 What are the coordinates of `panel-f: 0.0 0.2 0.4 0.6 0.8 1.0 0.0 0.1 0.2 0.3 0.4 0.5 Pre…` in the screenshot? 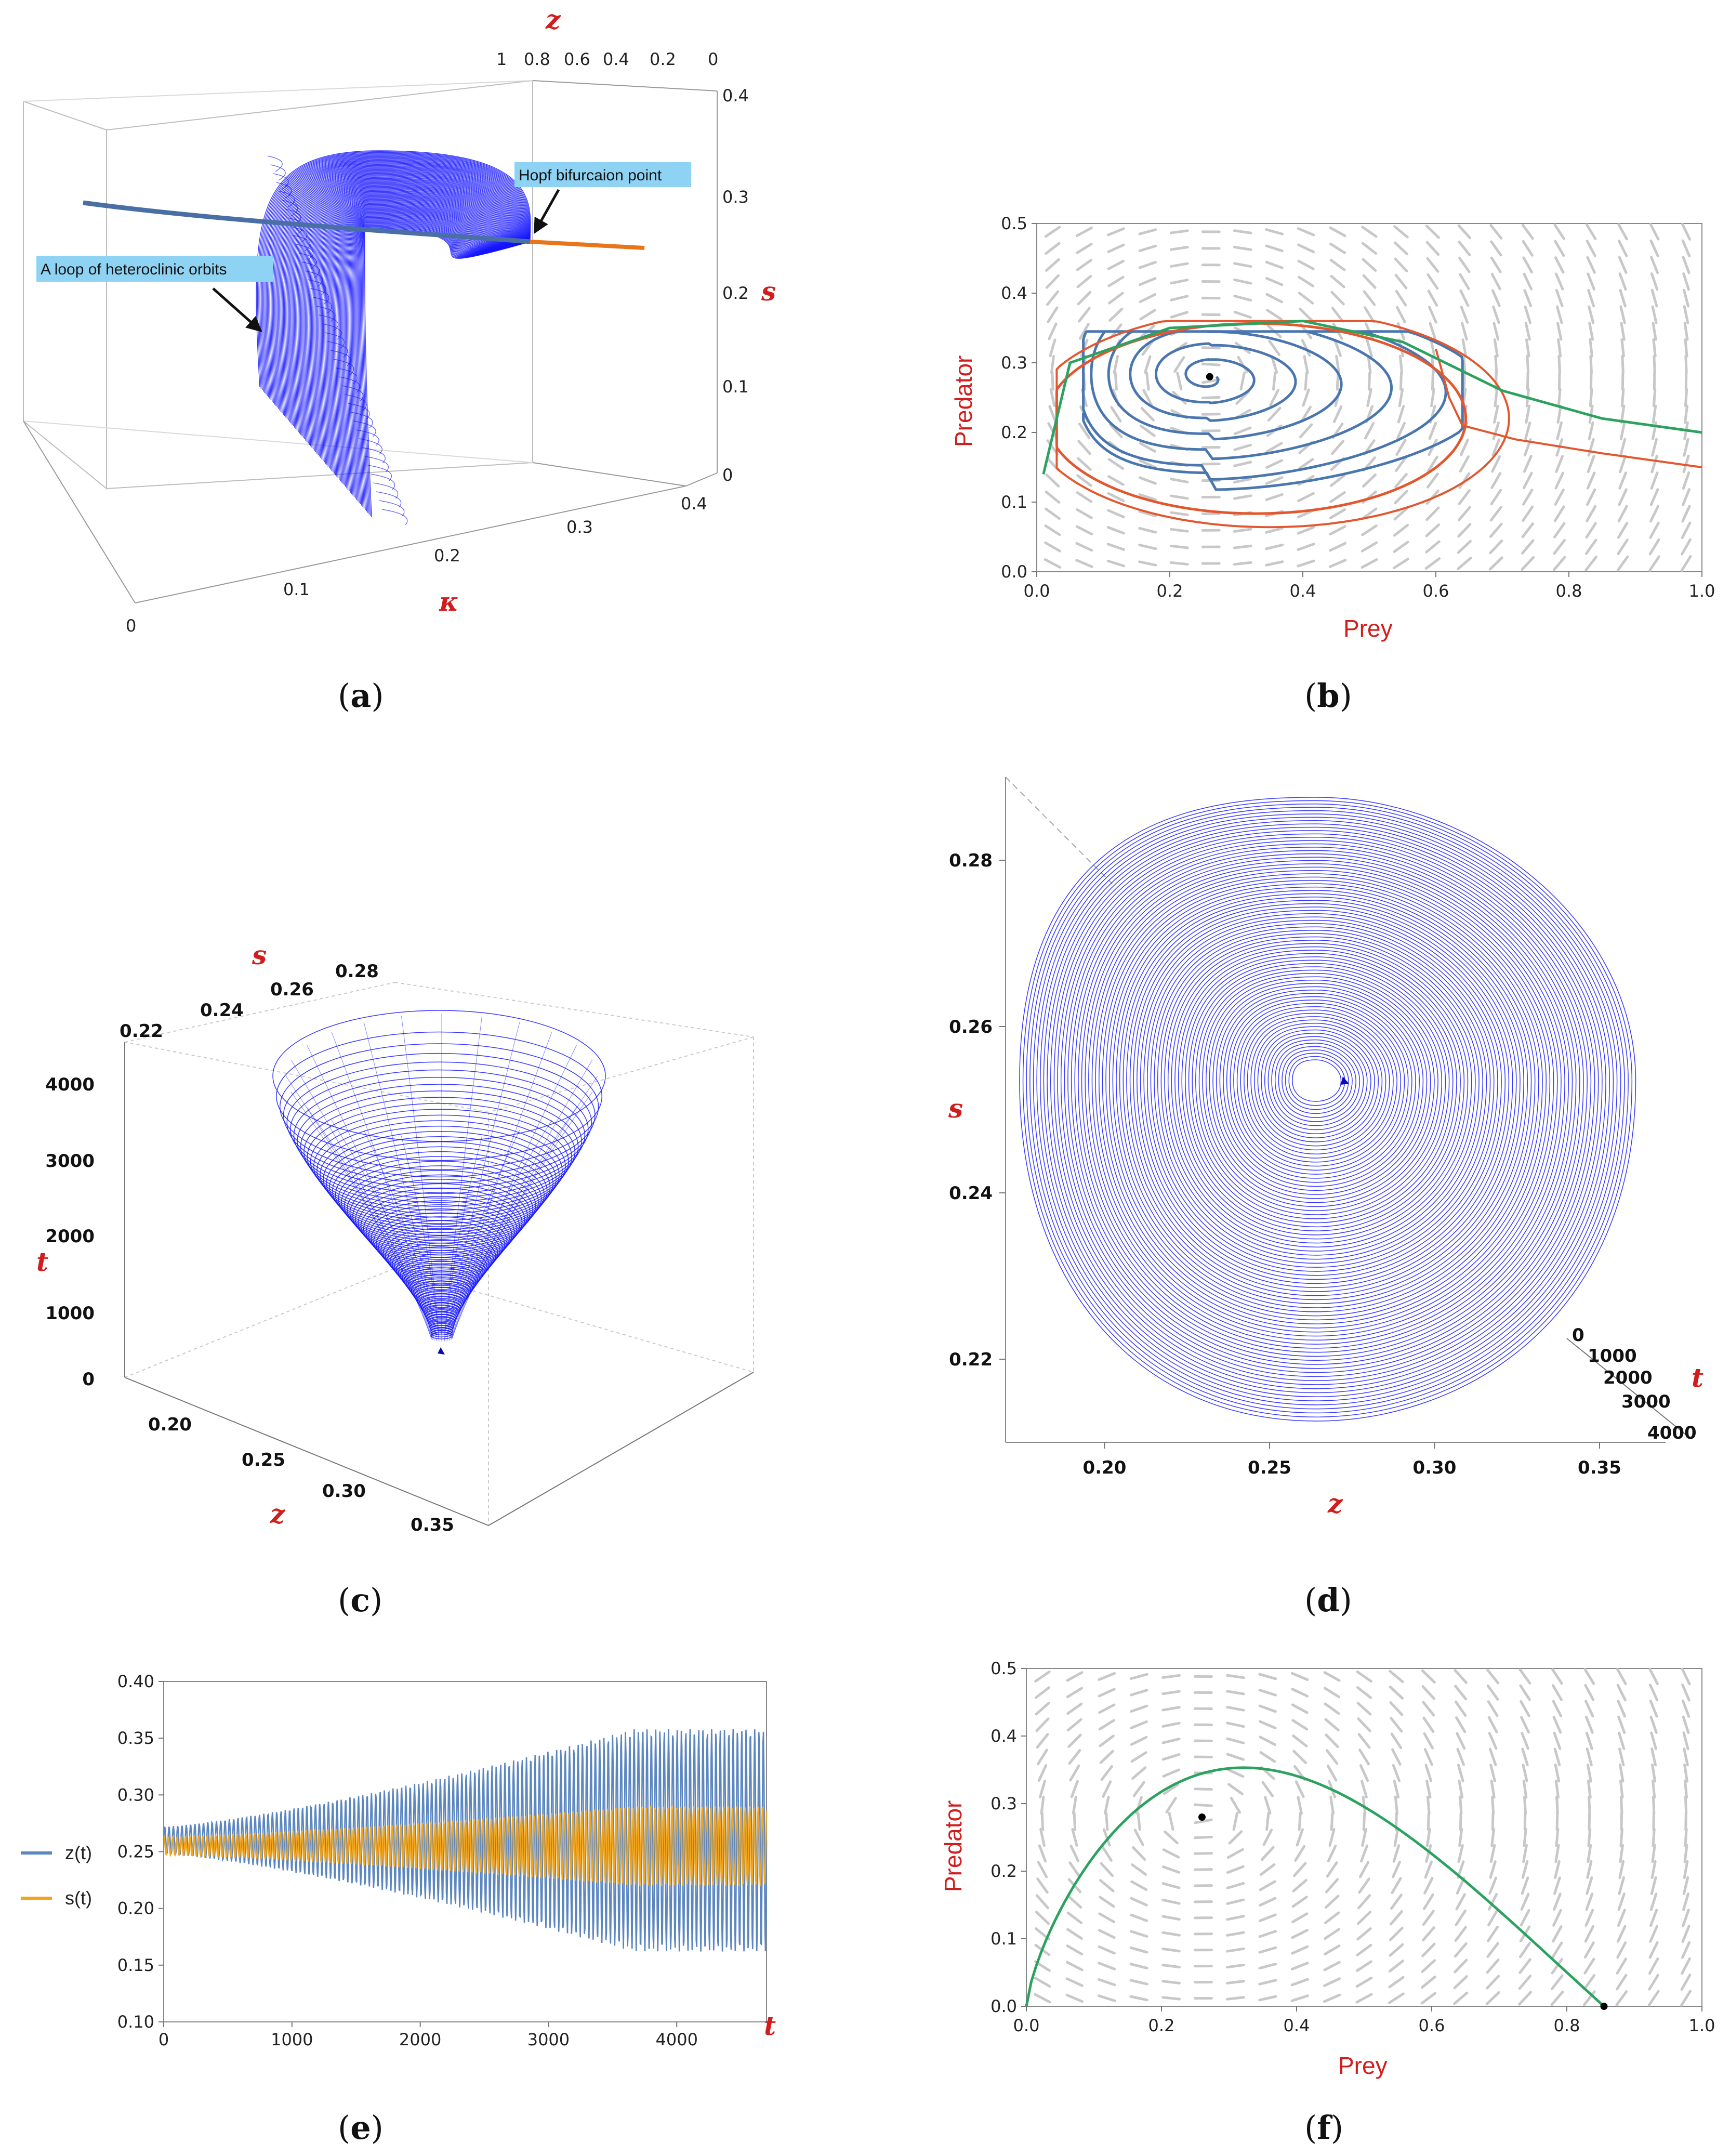 It's located at (1327, 1903).